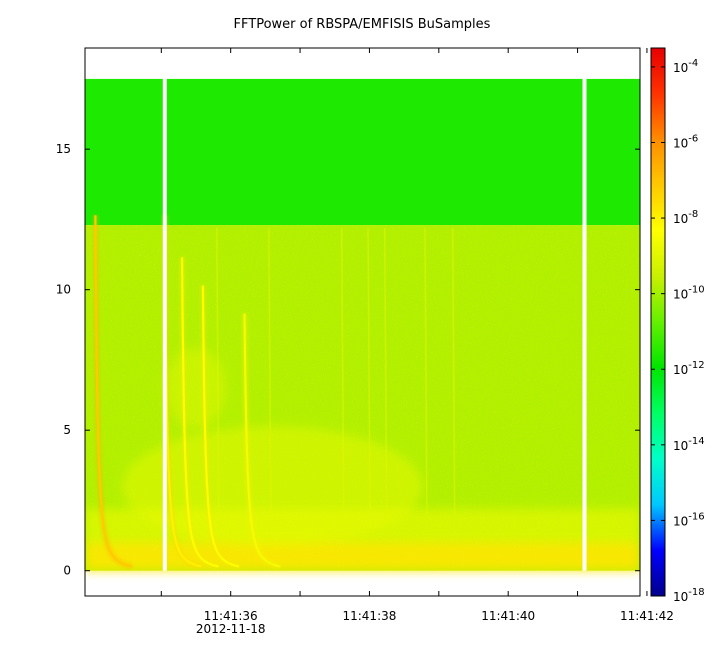 This screenshot has height=656, width=724. Describe the element at coordinates (685, 66) in the screenshot. I see `colorbar-tick-label: 10⁻⁴` at that location.